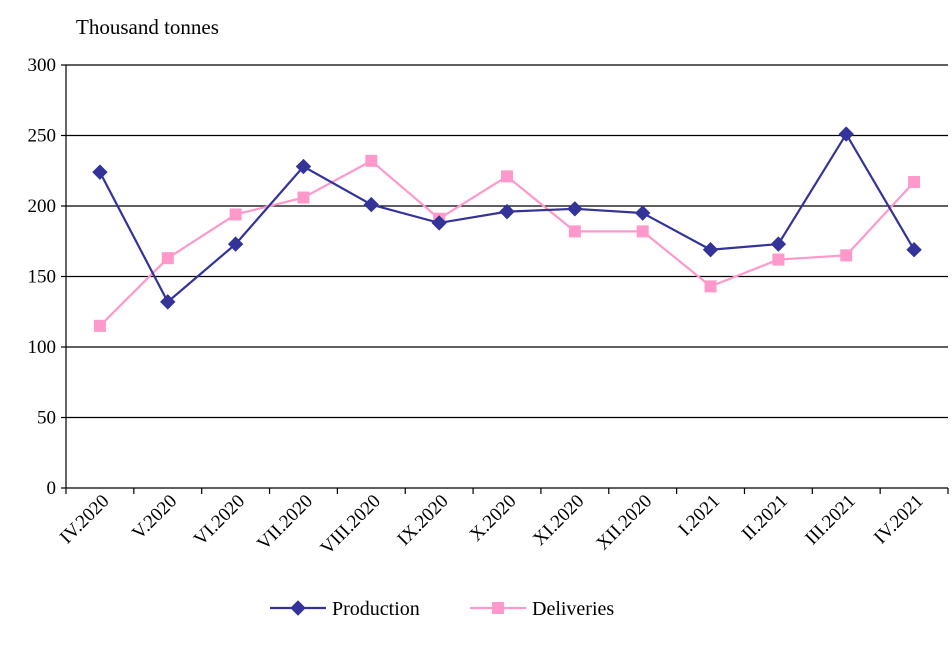  What do you see at coordinates (42, 206) in the screenshot?
I see `y-tick-label: 200` at bounding box center [42, 206].